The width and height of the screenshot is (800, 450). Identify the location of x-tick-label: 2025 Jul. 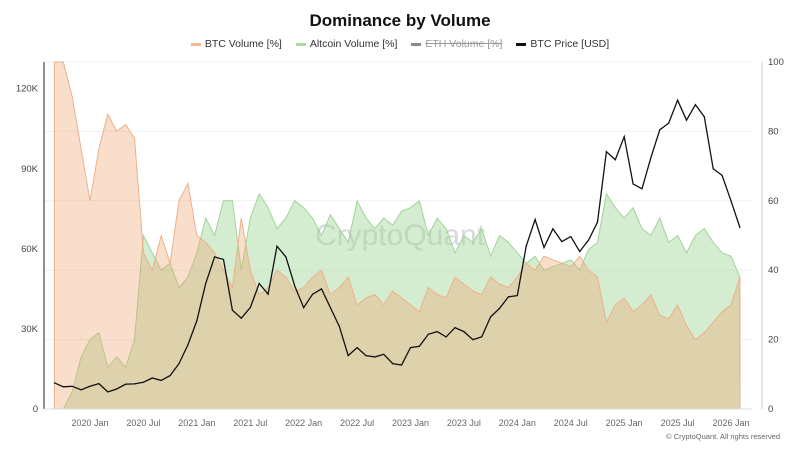
(678, 423).